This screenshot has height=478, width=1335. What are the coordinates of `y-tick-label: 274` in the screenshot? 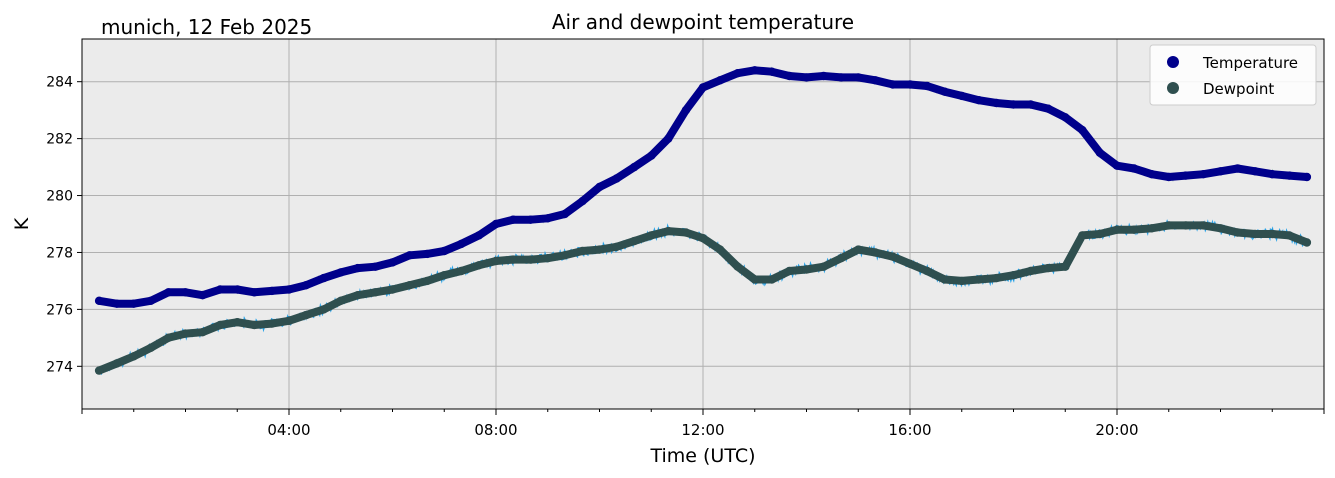 It's located at (59, 367).